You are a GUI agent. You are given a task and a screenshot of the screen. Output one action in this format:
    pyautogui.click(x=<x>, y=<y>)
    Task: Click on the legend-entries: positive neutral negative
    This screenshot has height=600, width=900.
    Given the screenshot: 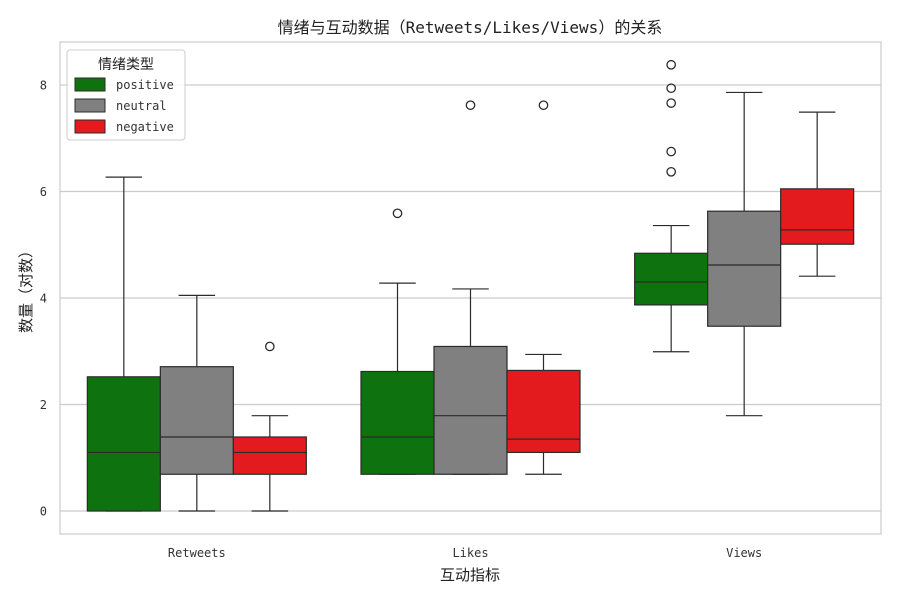 What is the action you would take?
    pyautogui.click(x=124, y=105)
    